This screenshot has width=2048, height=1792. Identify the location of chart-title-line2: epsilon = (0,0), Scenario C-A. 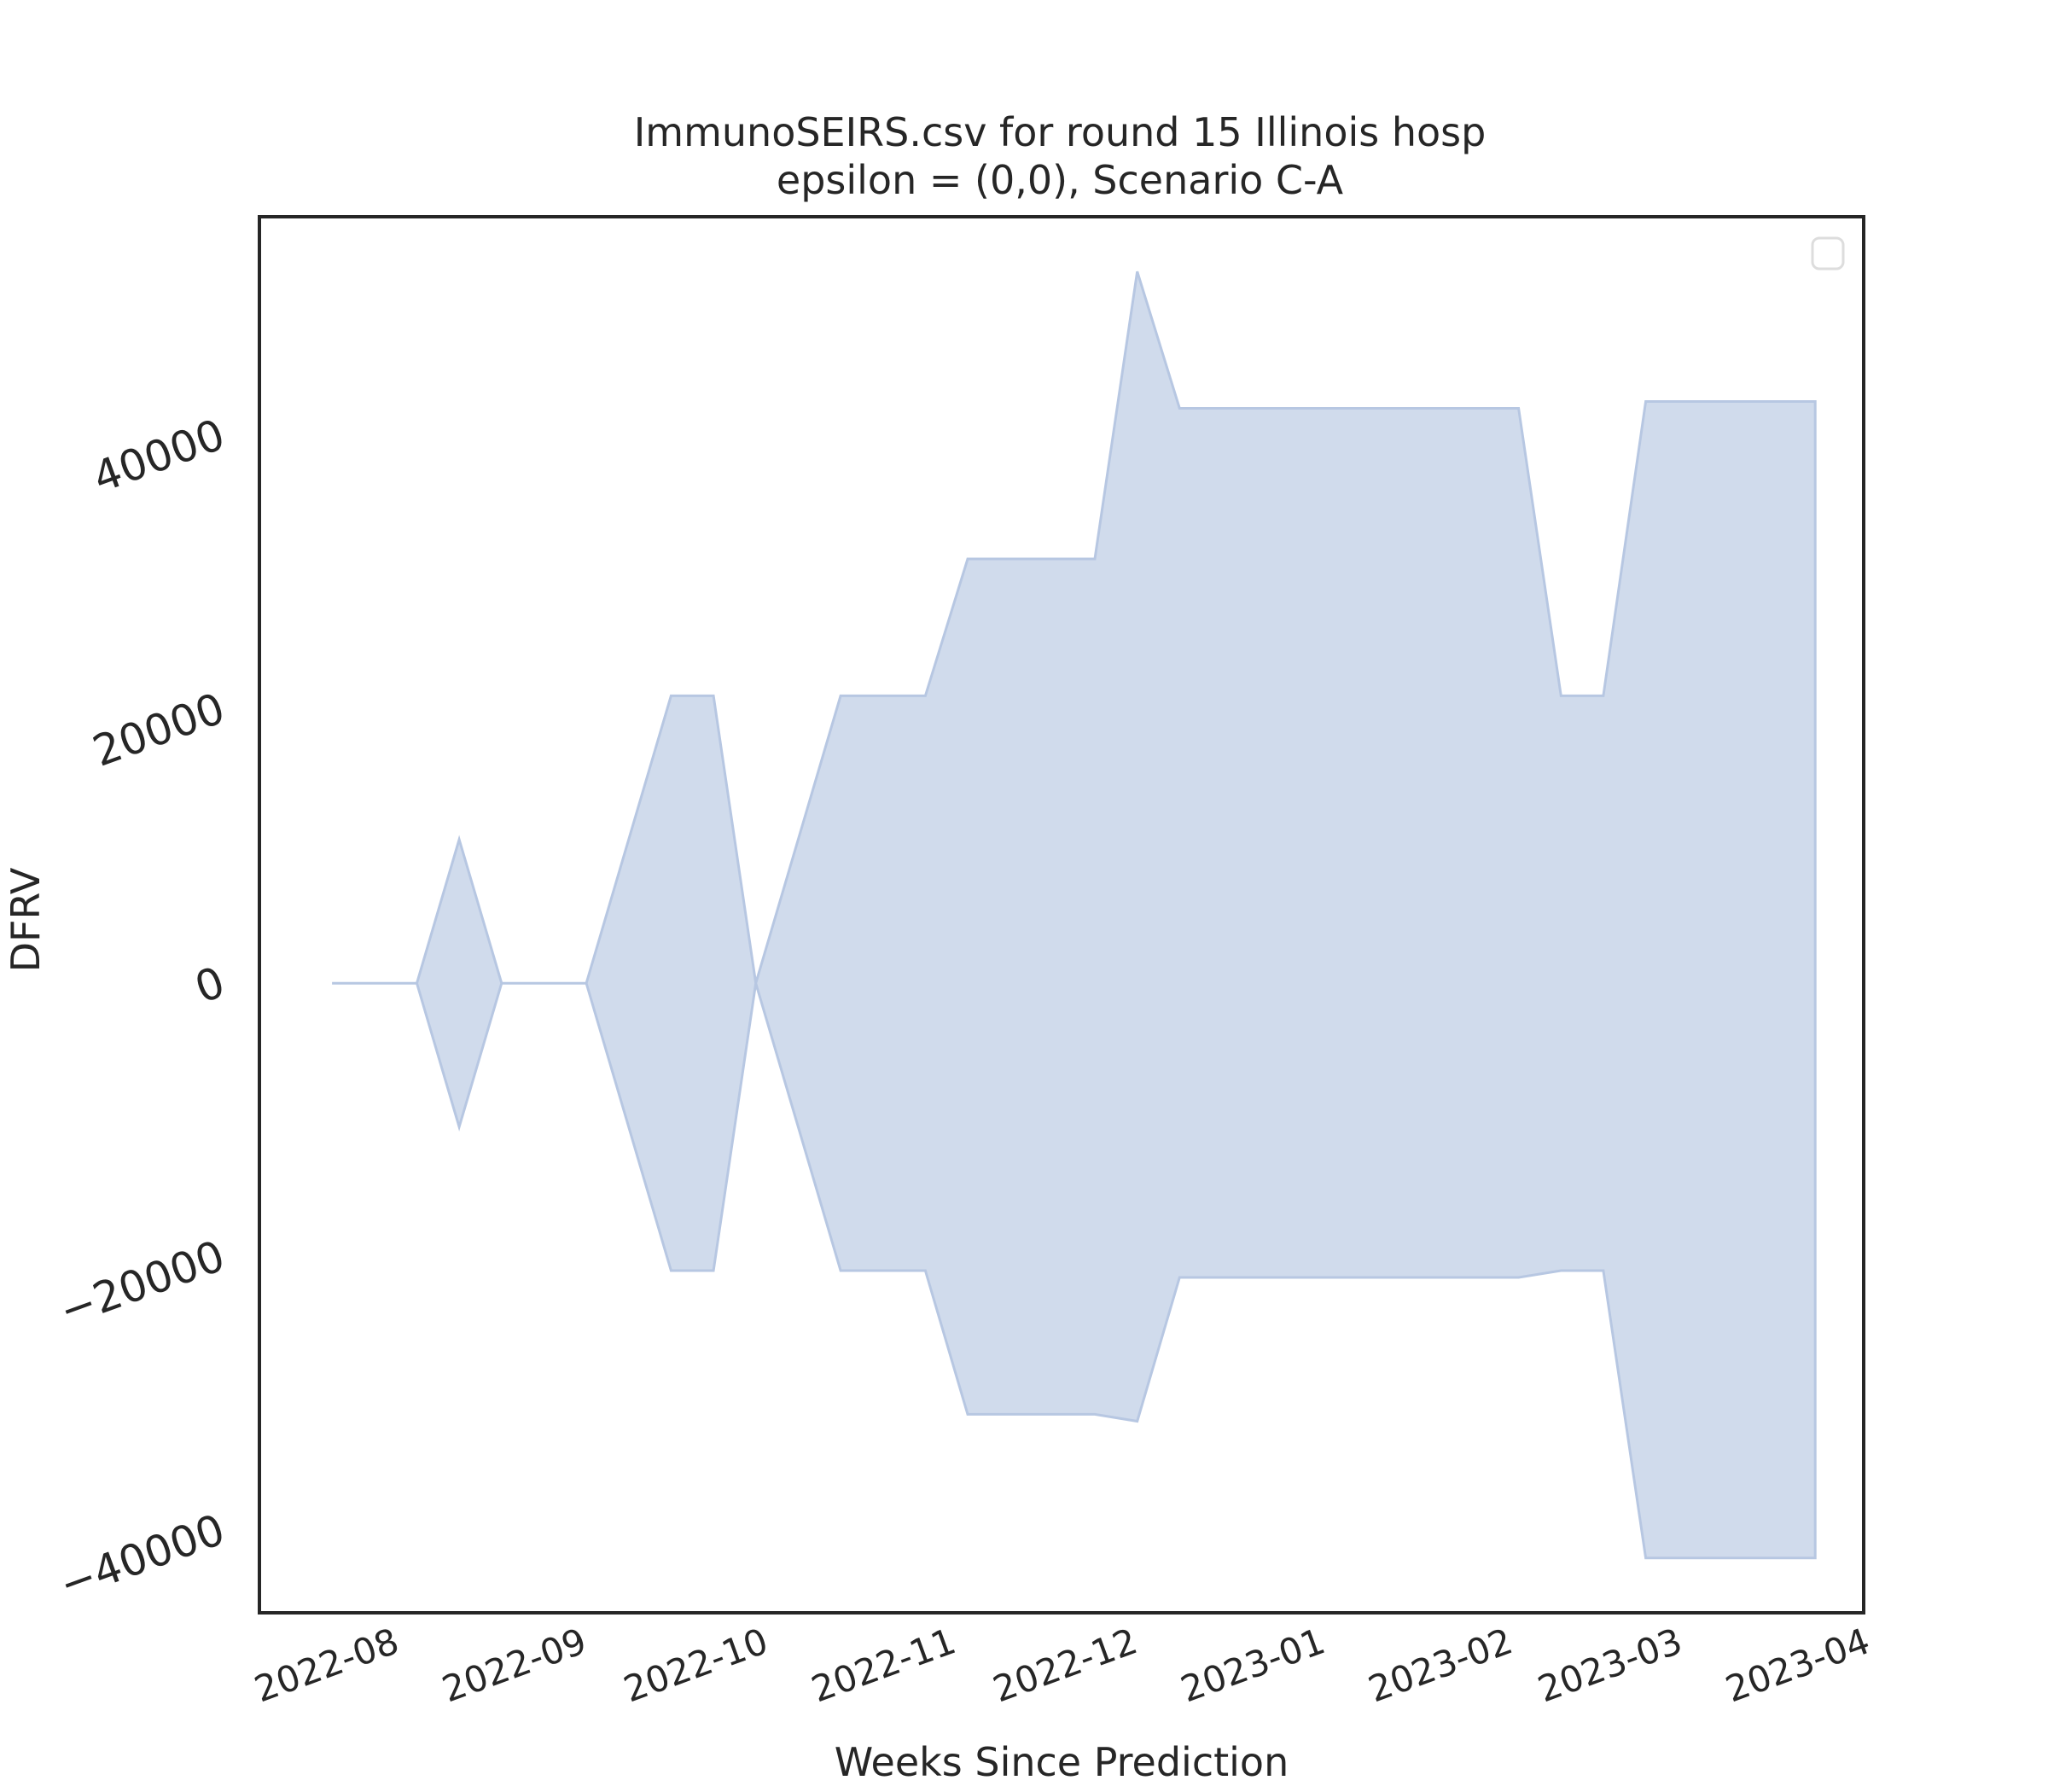
(1060, 180).